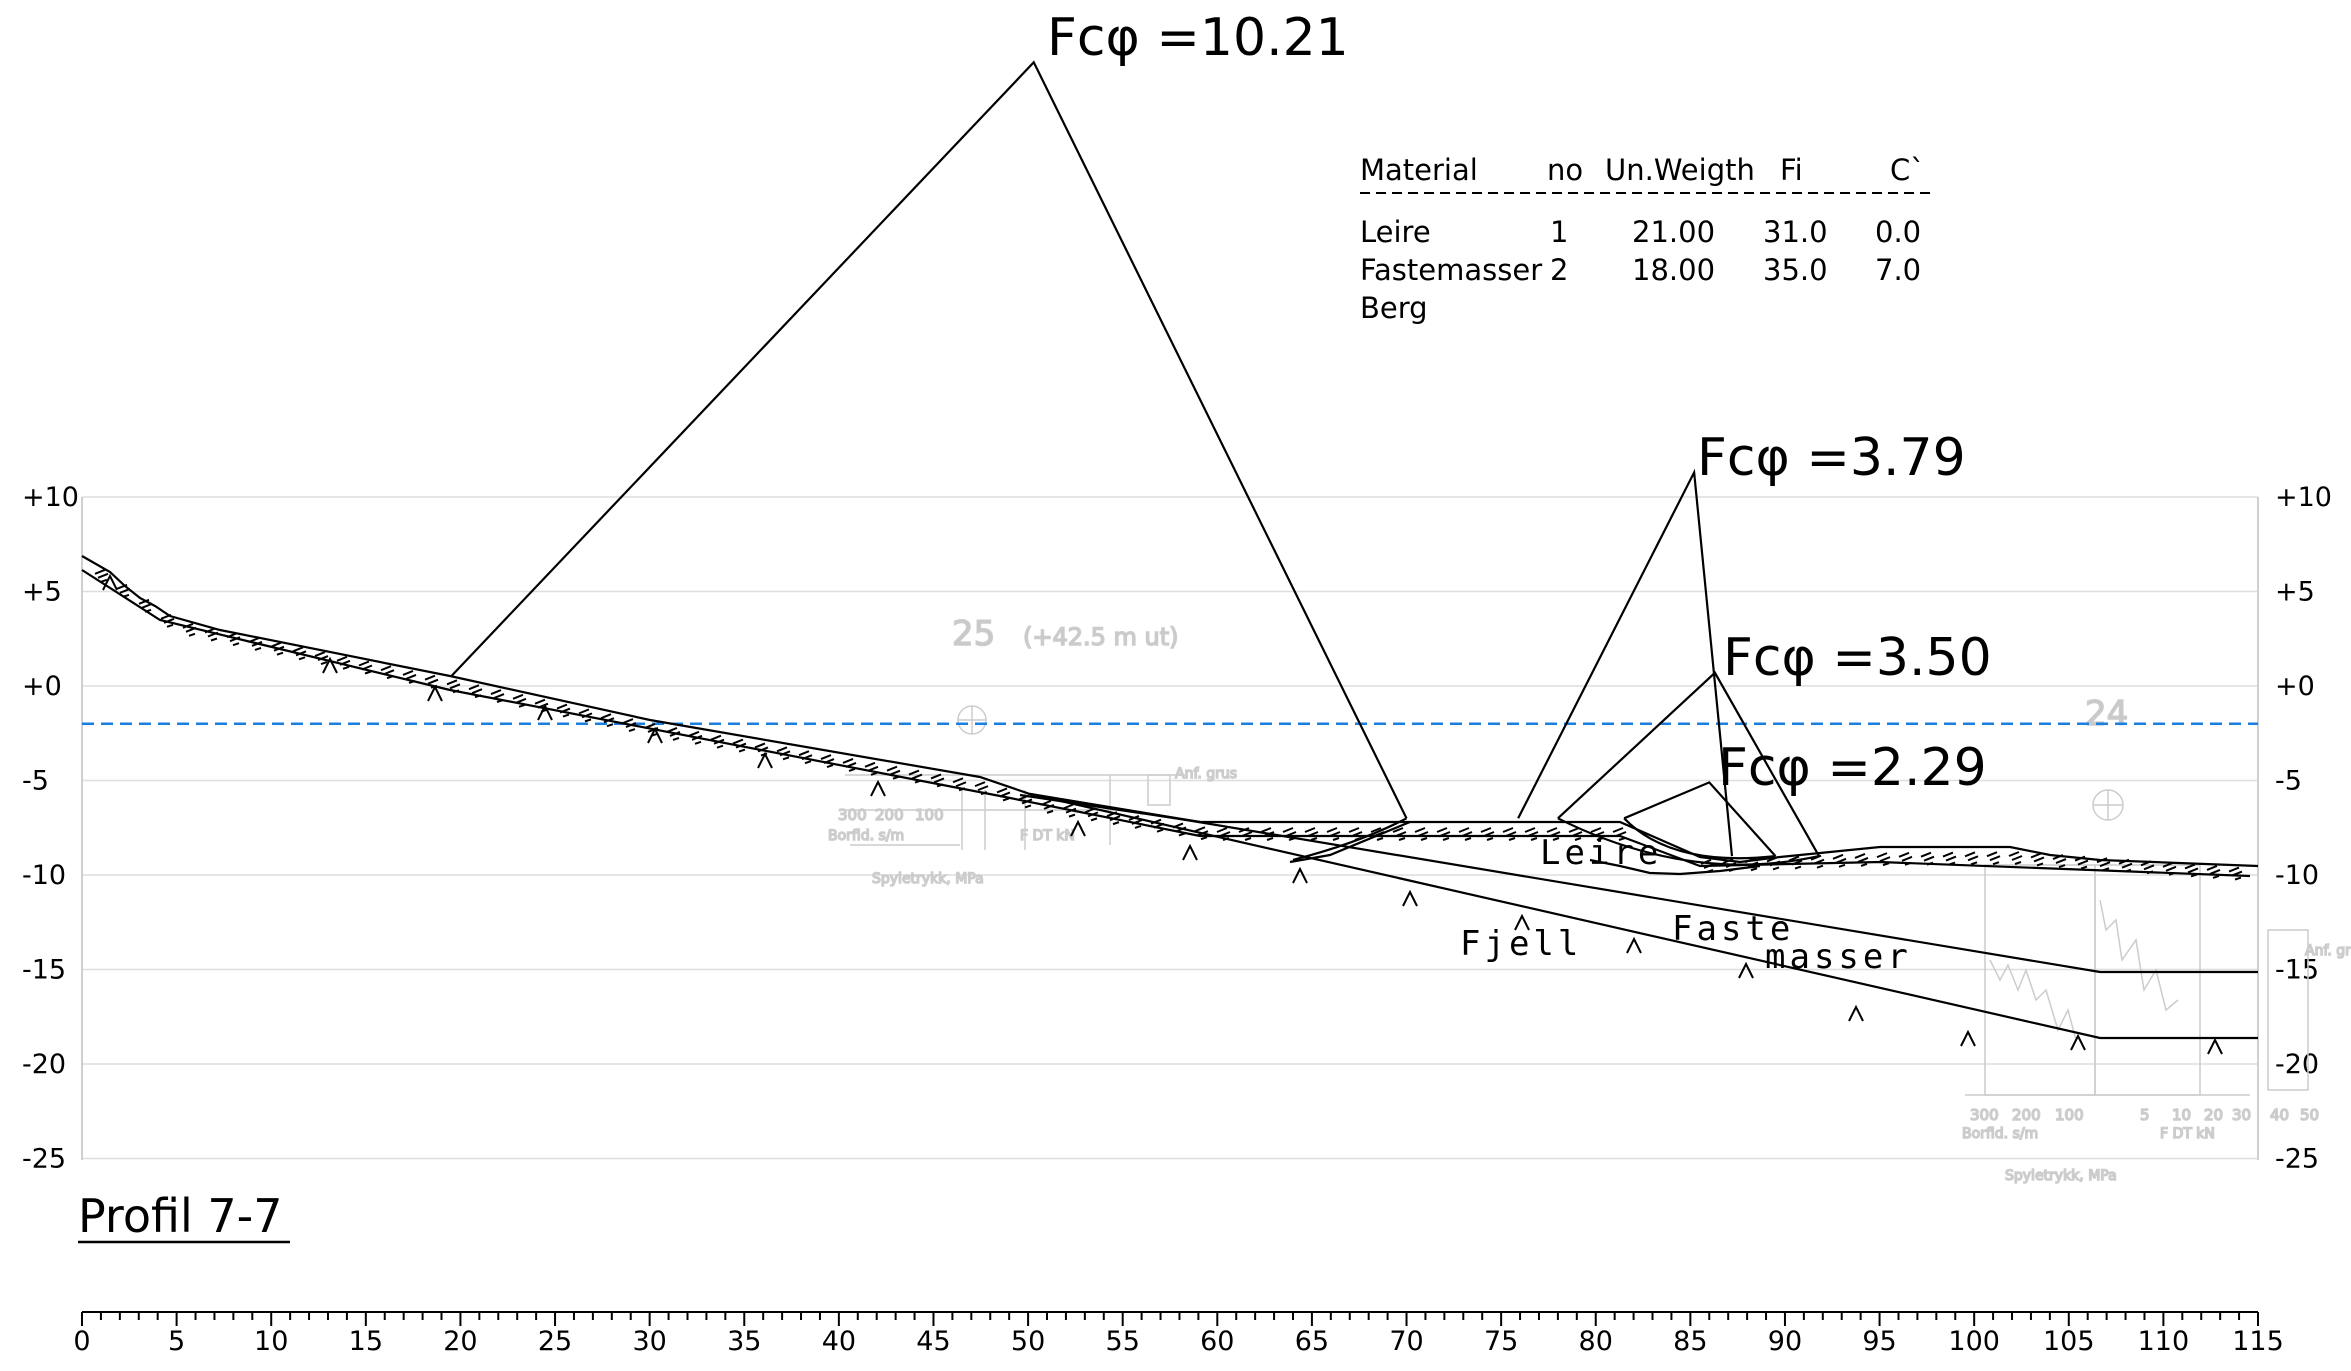 The width and height of the screenshot is (2351, 1371). I want to click on y-tick-label-right: -25, so click(2297, 1159).